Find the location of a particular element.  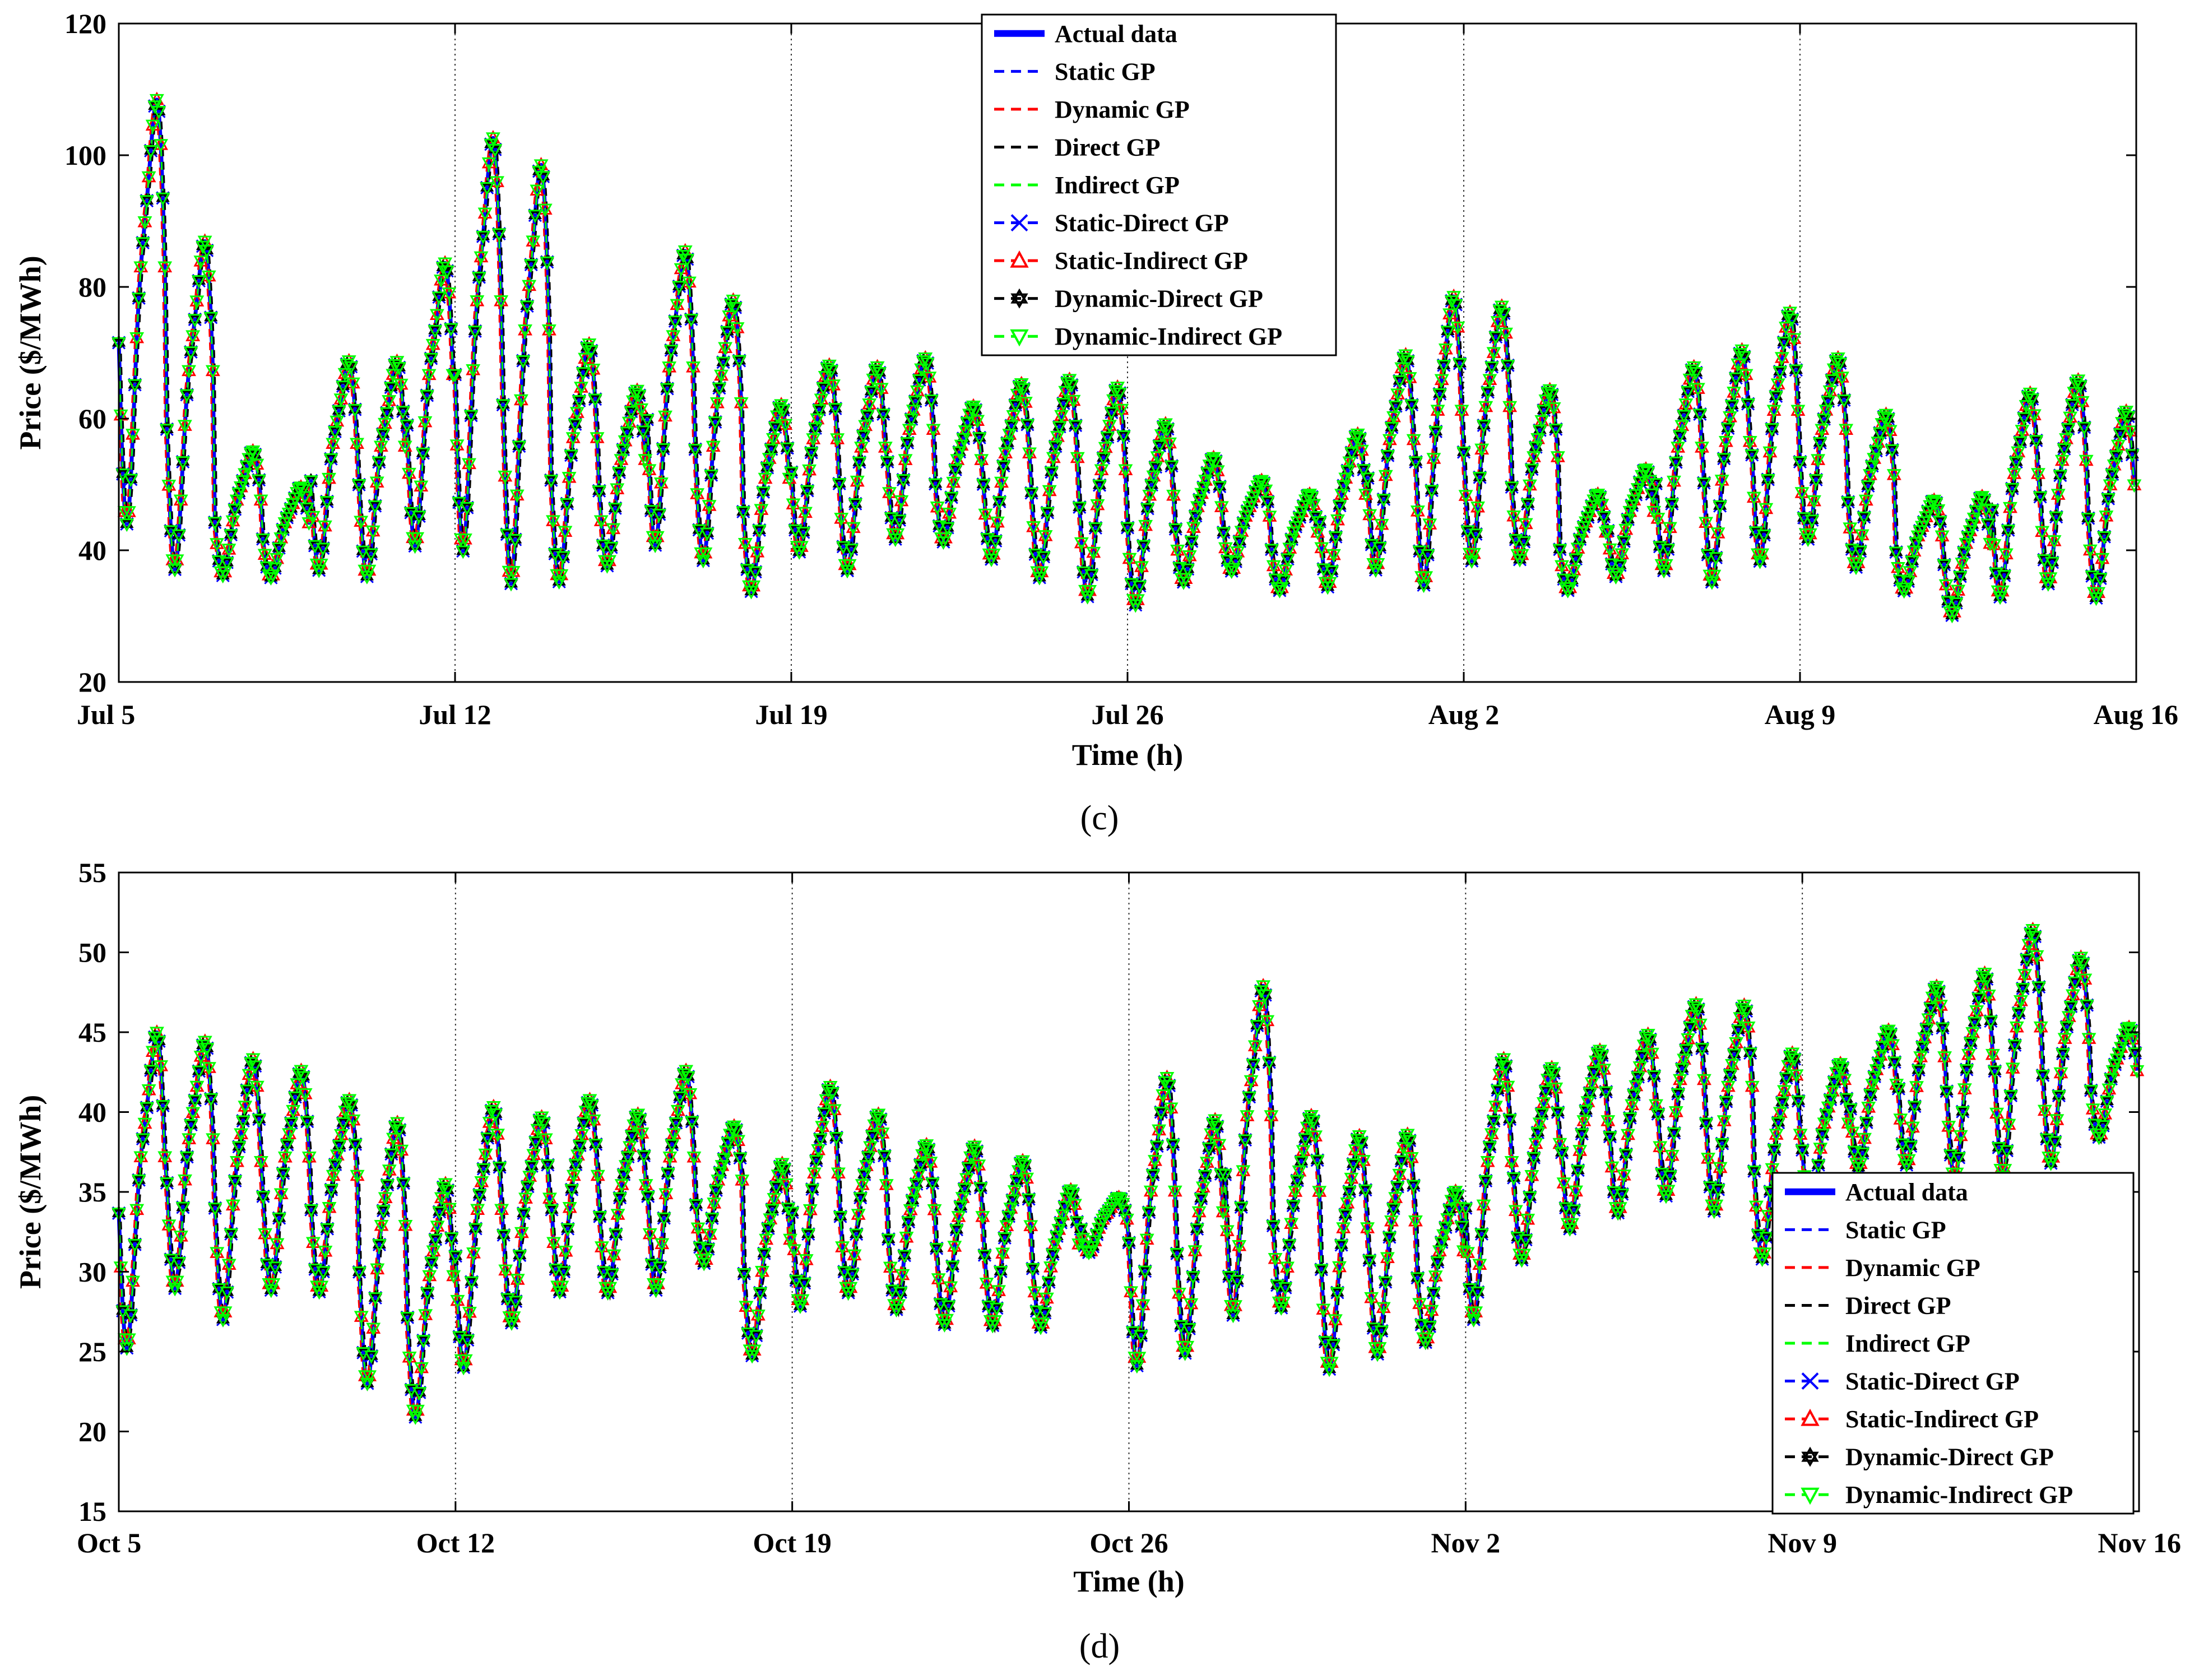

y-tick-label: 15 is located at coordinates (92, 1511).